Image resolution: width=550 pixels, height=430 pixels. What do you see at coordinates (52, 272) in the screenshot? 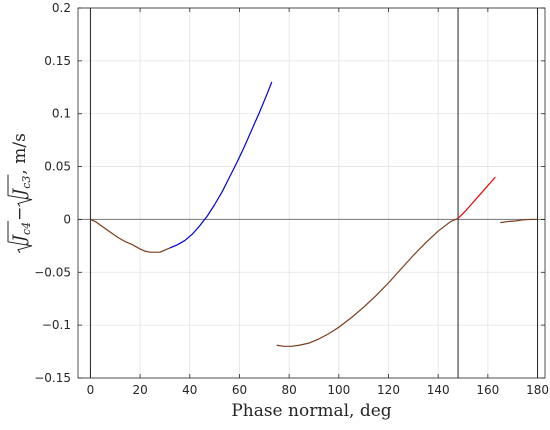
I see `y-tick-label: −0.05` at bounding box center [52, 272].